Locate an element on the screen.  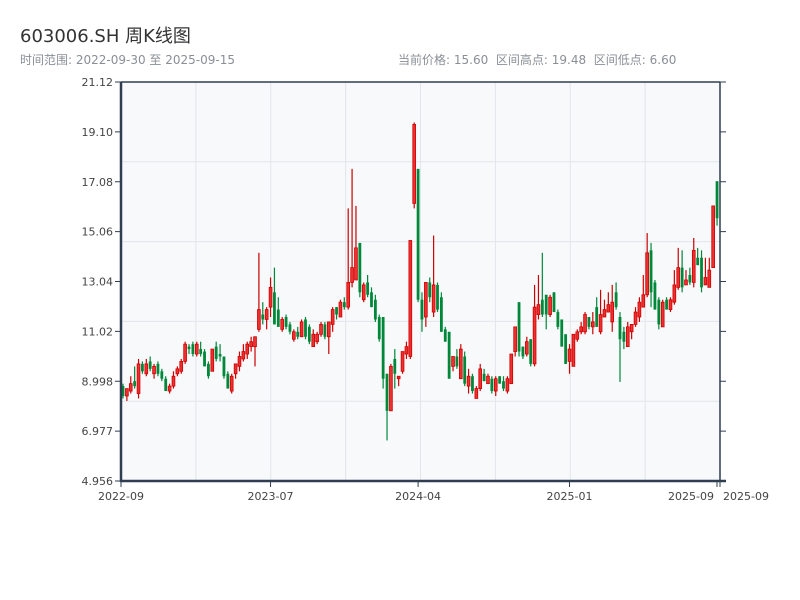
y-tick-label: 13.04 is located at coordinates (98, 282).